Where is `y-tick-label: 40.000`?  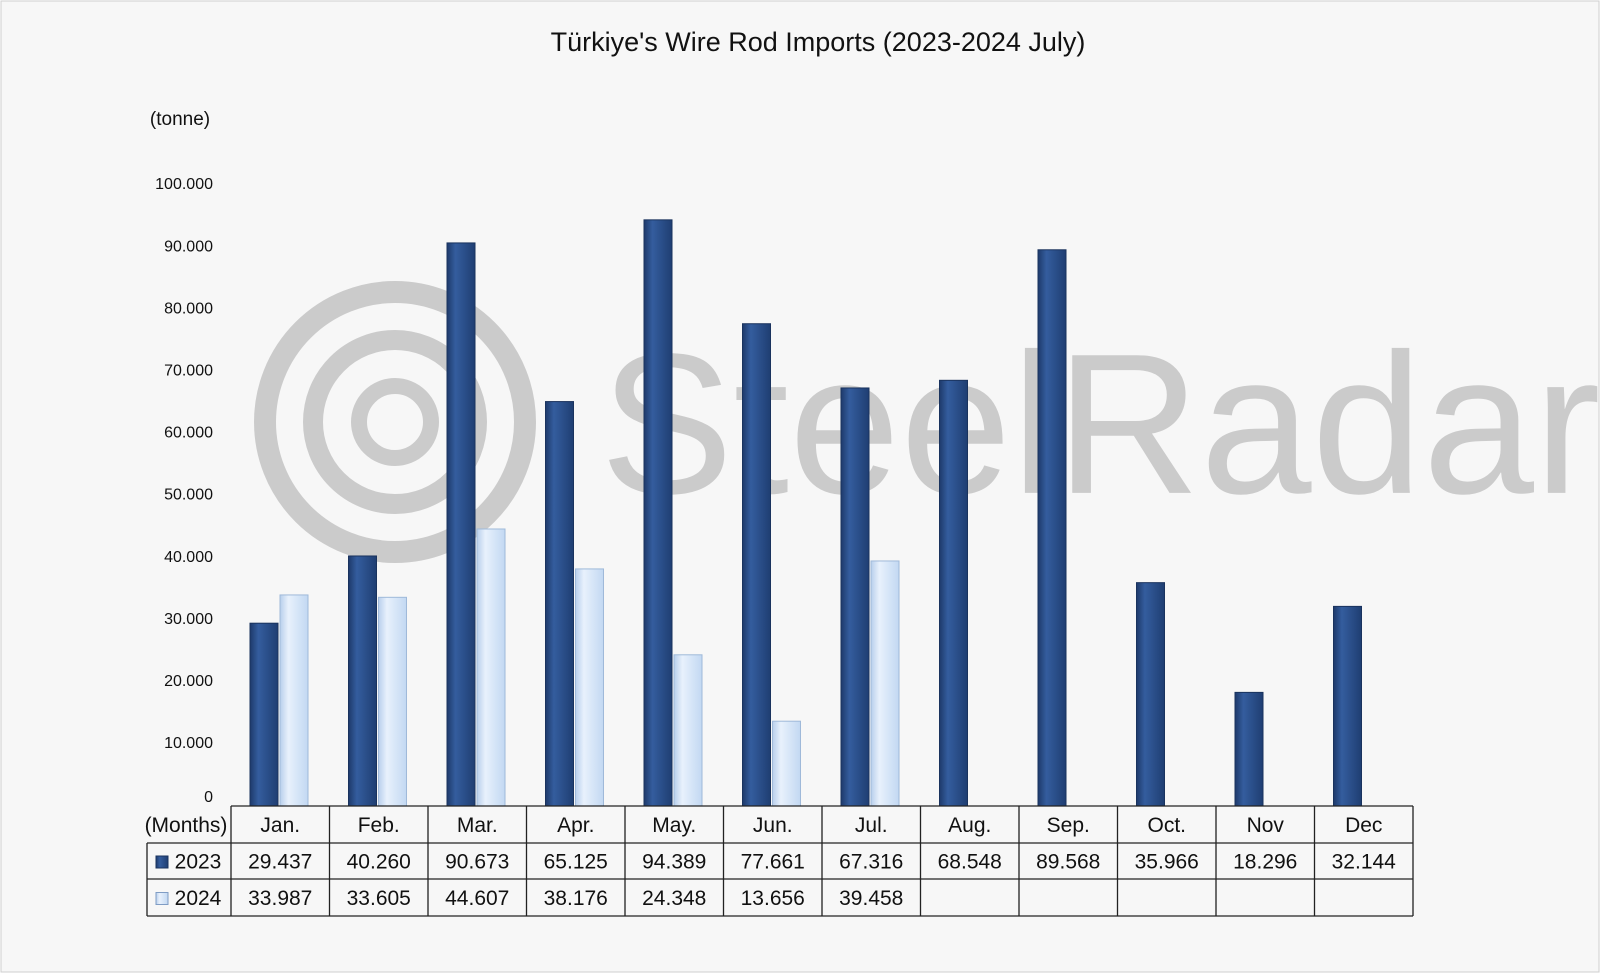
y-tick-label: 40.000 is located at coordinates (188, 557).